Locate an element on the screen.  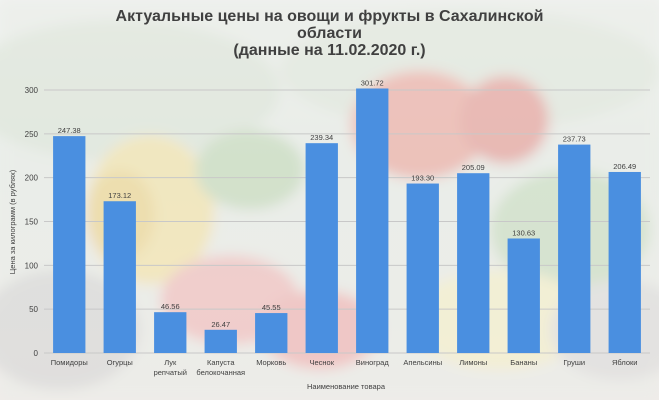
category-label: Лимоны is located at coordinates (473, 362).